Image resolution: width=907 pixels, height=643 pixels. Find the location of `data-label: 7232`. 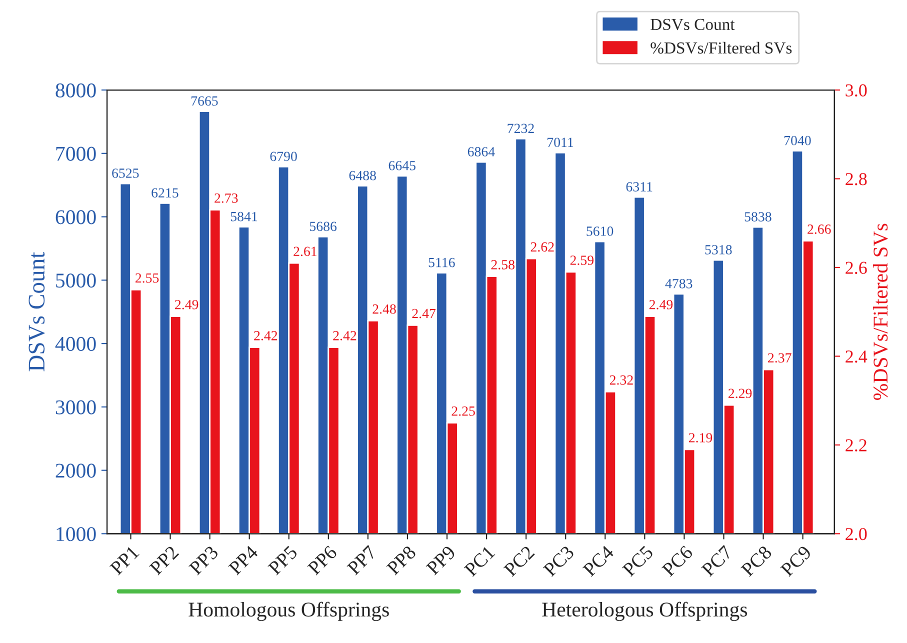

data-label: 7232 is located at coordinates (521, 129).